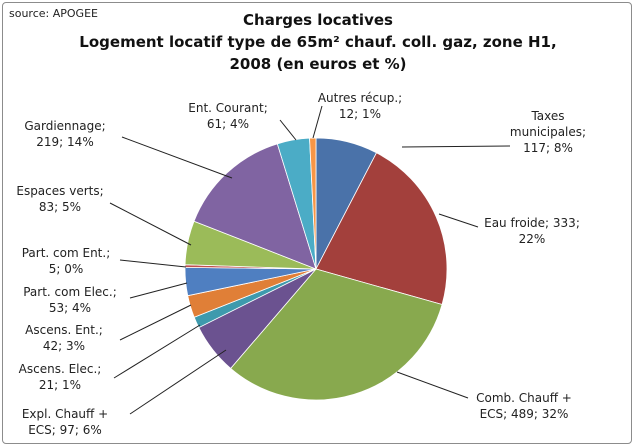 The image size is (636, 448). What do you see at coordinates (548, 132) in the screenshot?
I see `slice-label: Taxes municipales; 117; 8%` at bounding box center [548, 132].